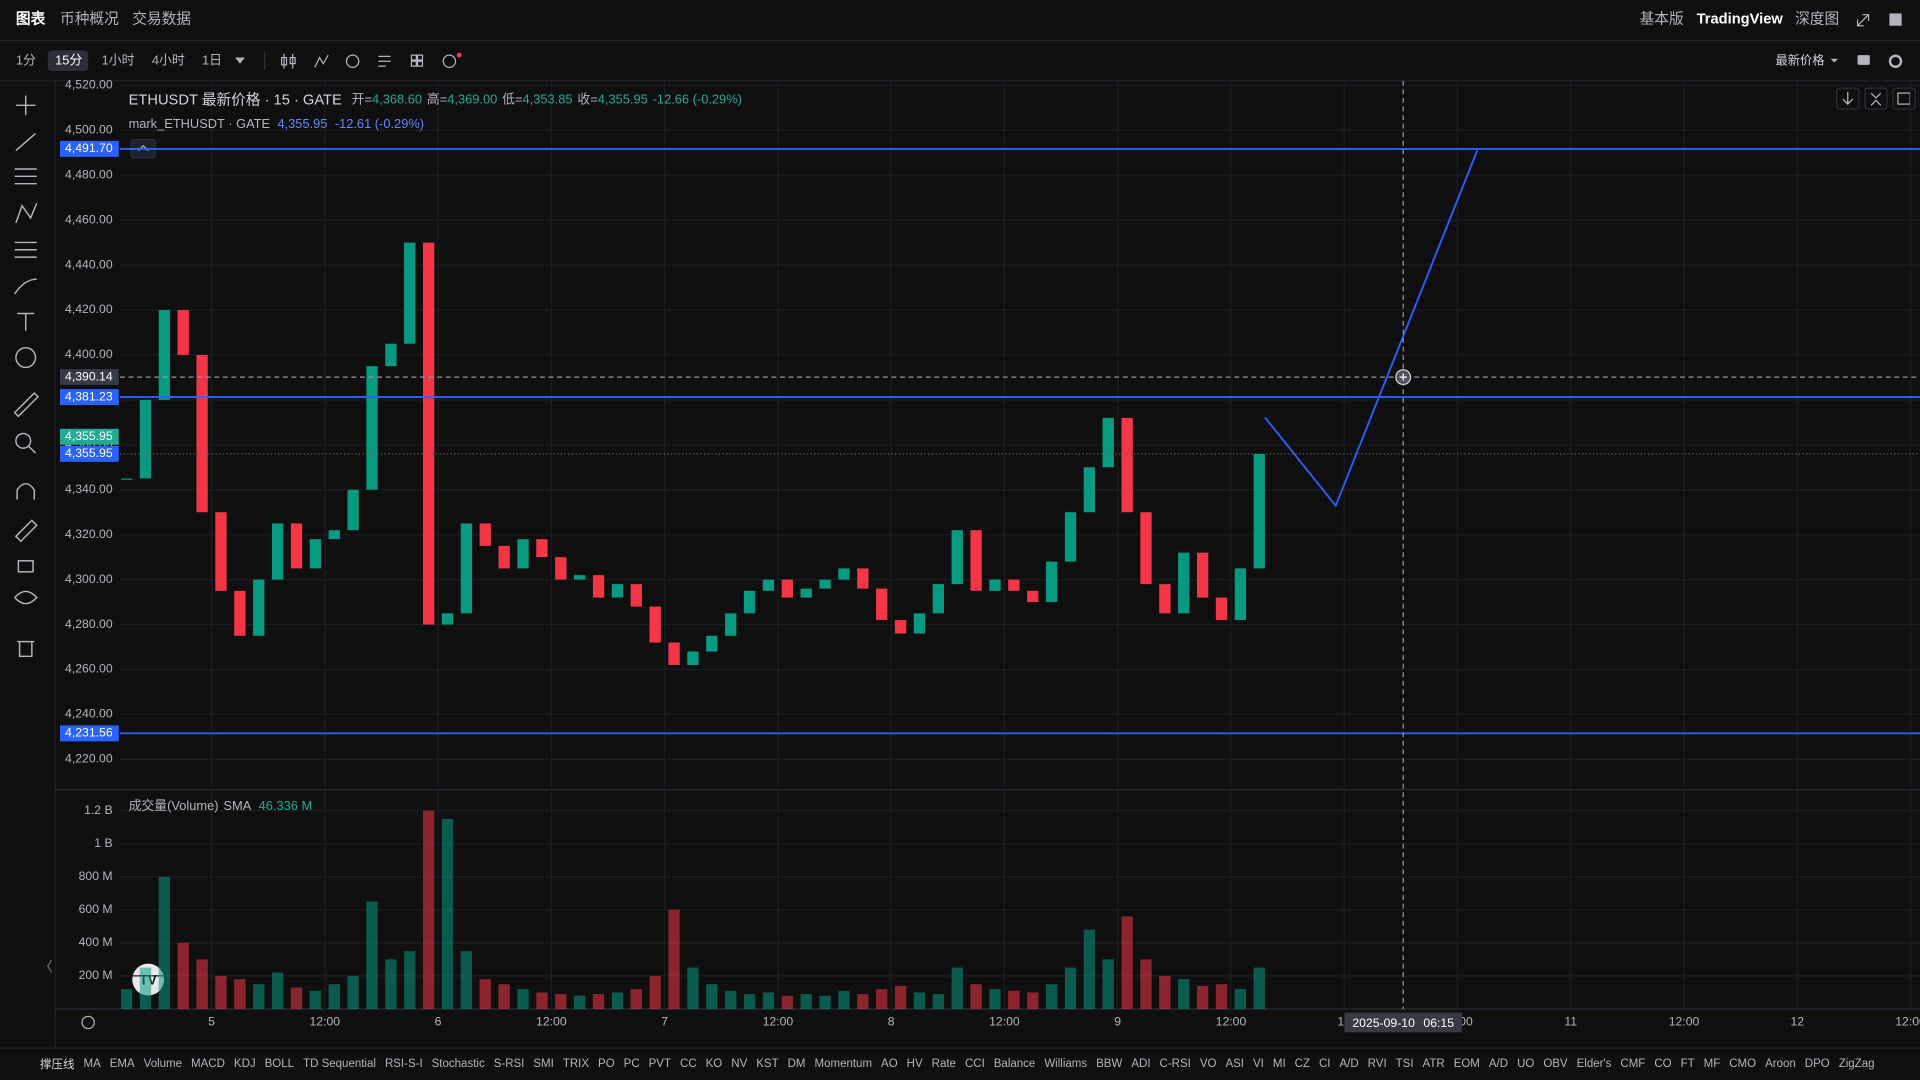 This screenshot has height=1080, width=1920. Describe the element at coordinates (714, 1064) in the screenshot. I see `indicator: KO` at that location.